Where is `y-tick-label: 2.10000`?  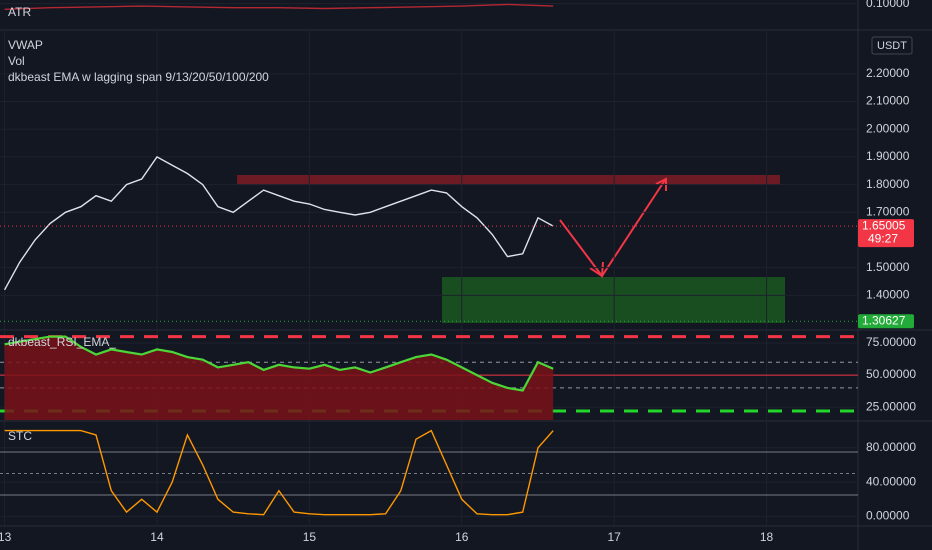 y-tick-label: 2.10000 is located at coordinates (888, 101).